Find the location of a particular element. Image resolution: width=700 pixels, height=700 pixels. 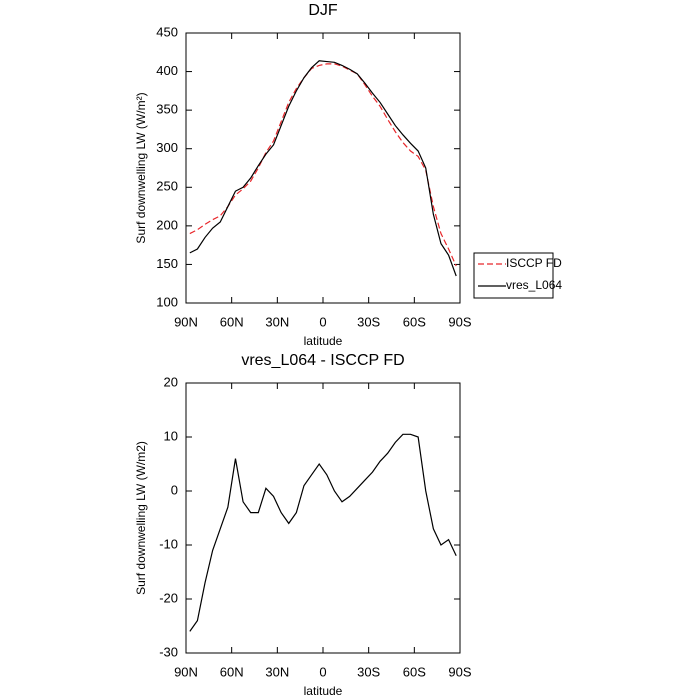

y-tick-label: 250 is located at coordinates (167, 186).